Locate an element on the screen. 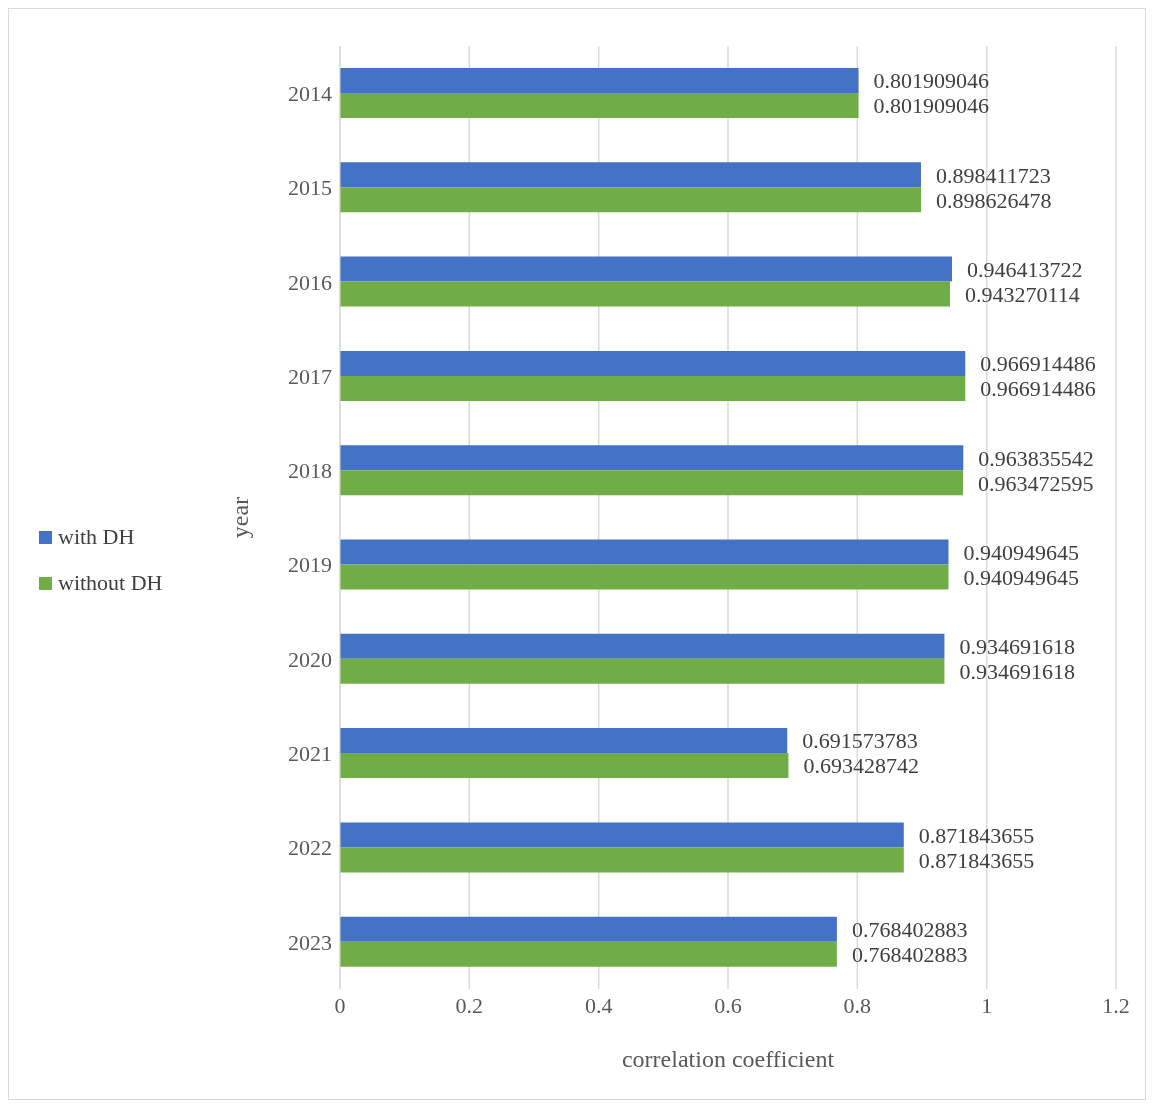 The height and width of the screenshot is (1106, 1152). legend-label: with DH is located at coordinates (96, 537).